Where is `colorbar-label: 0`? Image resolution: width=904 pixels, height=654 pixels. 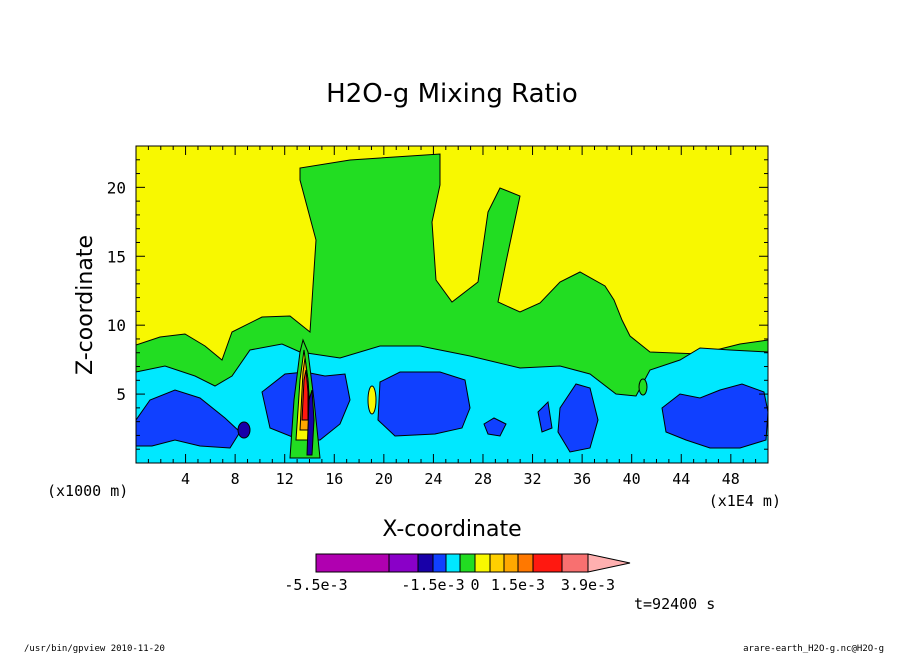 colorbar-label: 0 is located at coordinates (474, 585).